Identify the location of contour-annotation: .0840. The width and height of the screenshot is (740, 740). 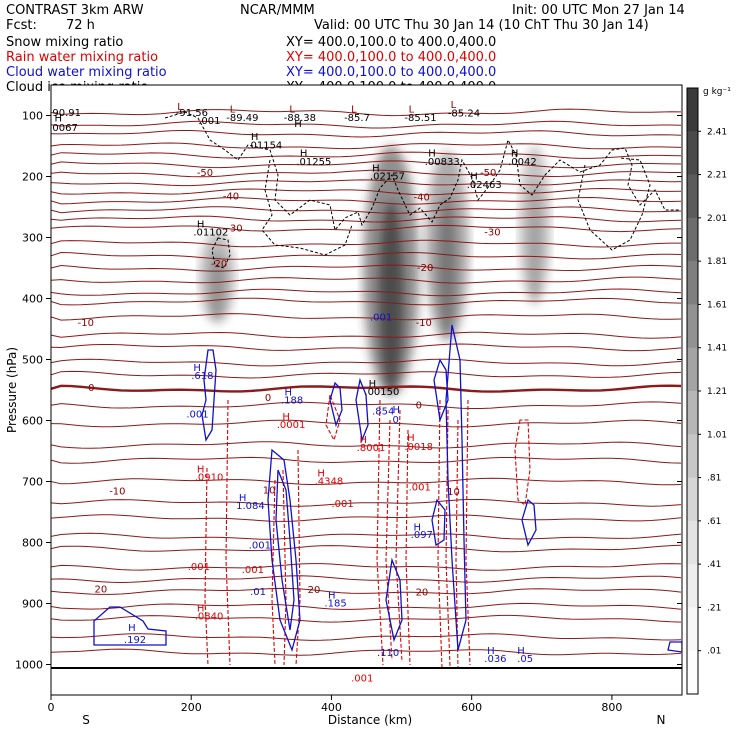
(209, 616).